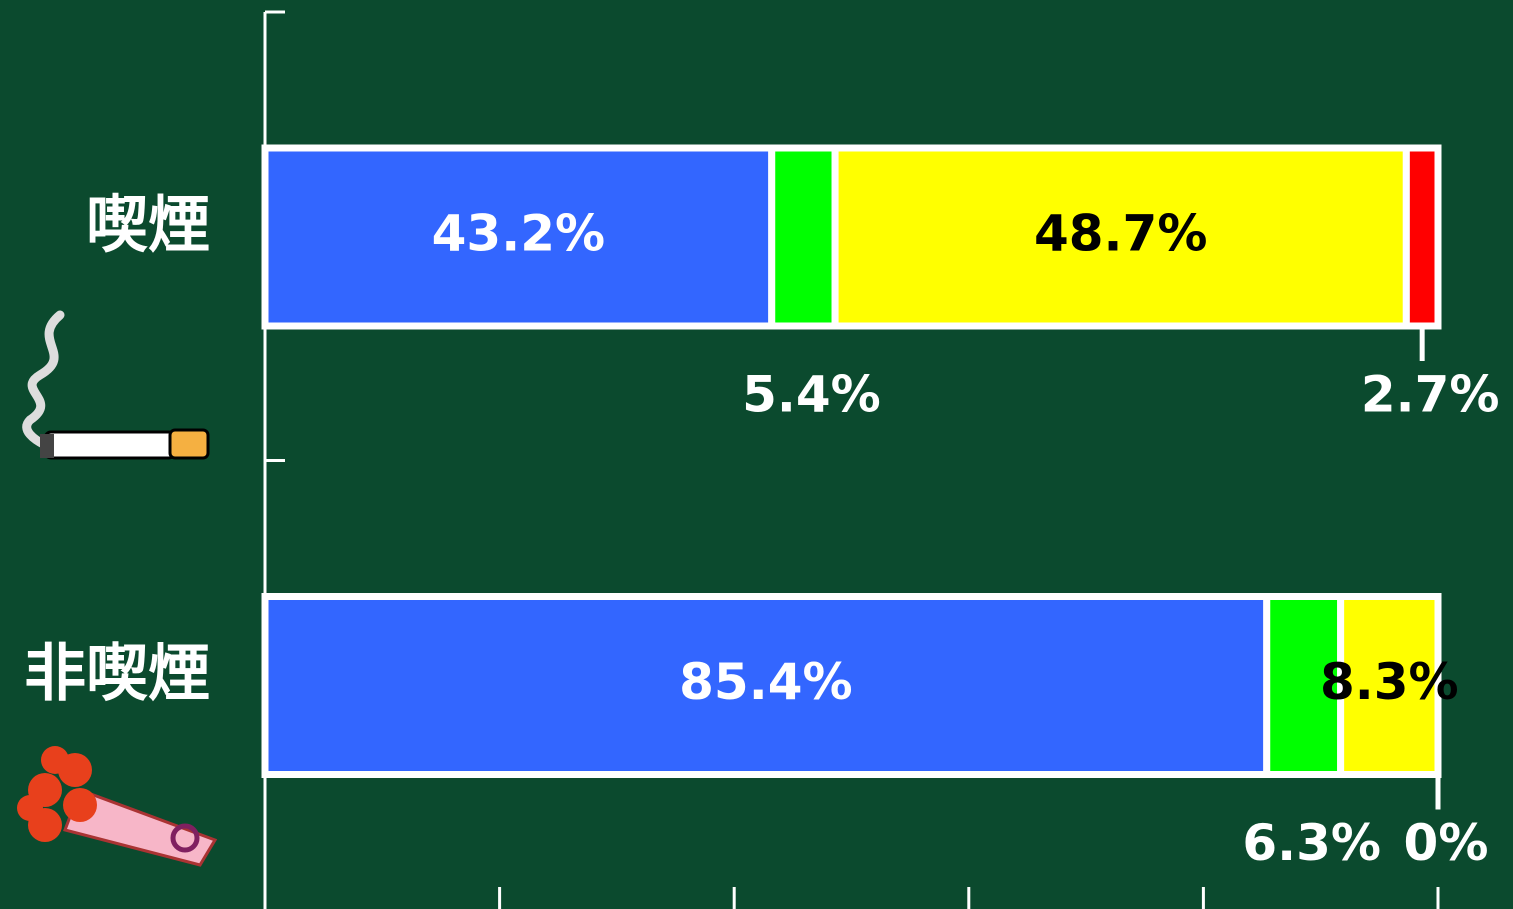 Image resolution: width=1513 pixels, height=909 pixels. I want to click on value-label: 85.4%, so click(765, 682).